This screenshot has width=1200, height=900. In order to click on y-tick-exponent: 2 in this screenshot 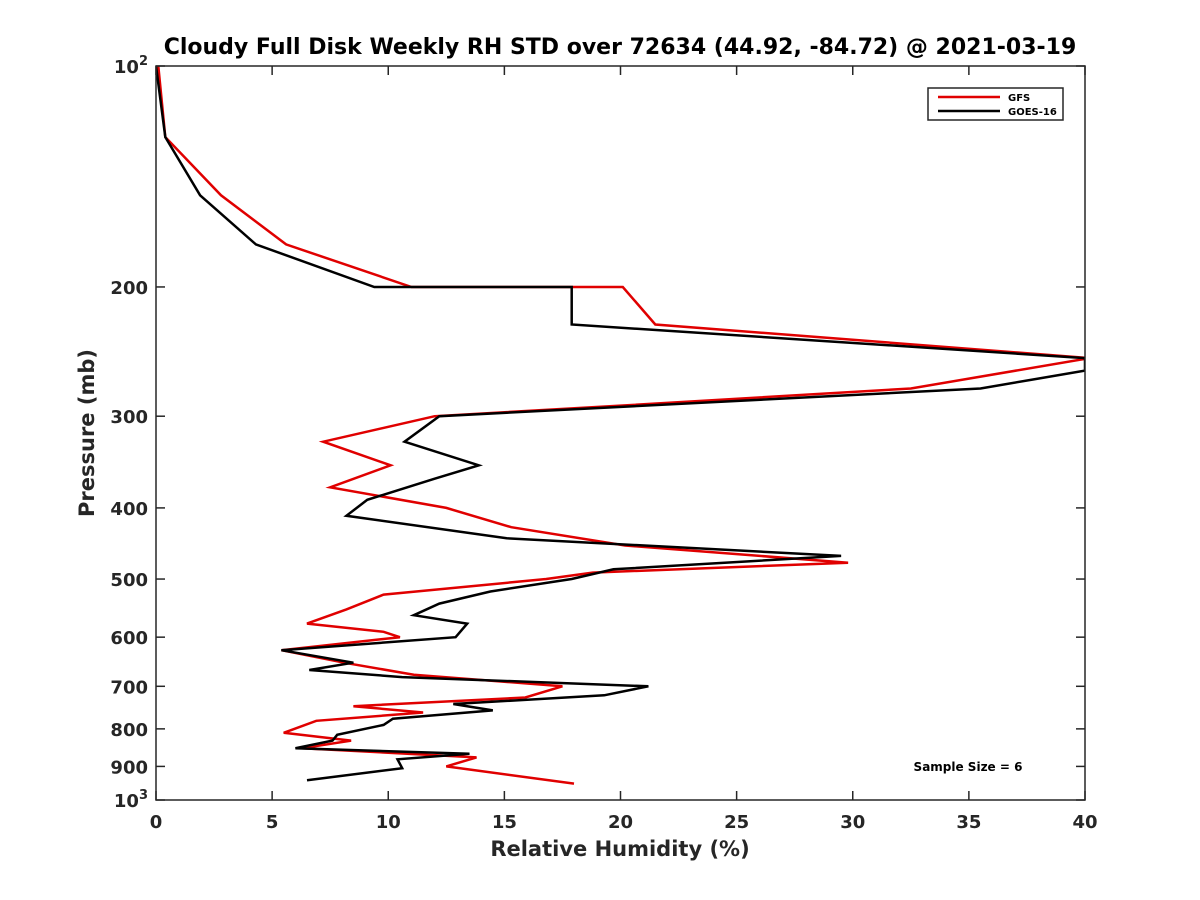, I will do `click(143, 61)`.